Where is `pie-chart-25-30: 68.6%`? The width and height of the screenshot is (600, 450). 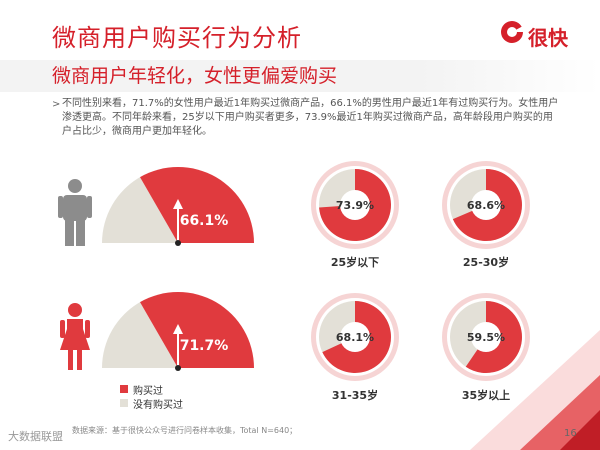 pie-chart-25-30: 68.6% is located at coordinates (486, 205).